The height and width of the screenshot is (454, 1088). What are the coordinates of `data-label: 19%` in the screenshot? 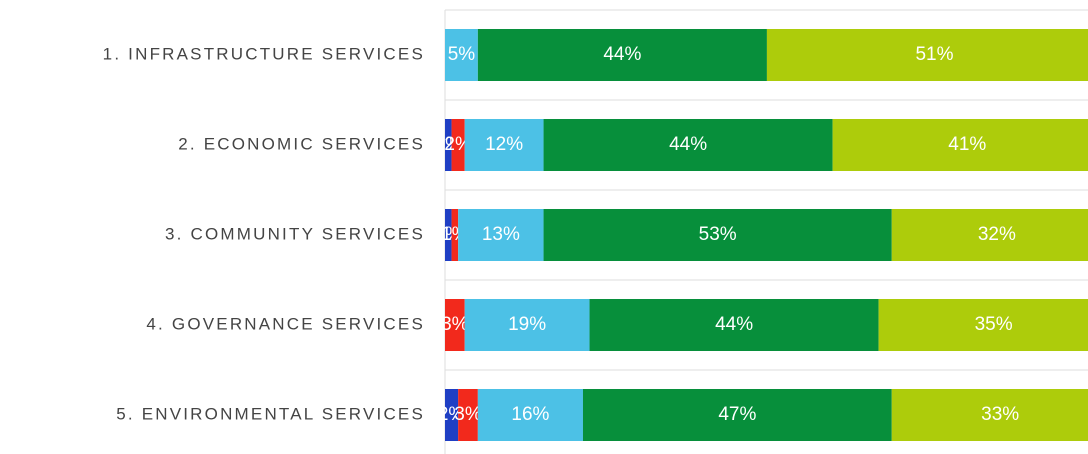 It's located at (527, 324).